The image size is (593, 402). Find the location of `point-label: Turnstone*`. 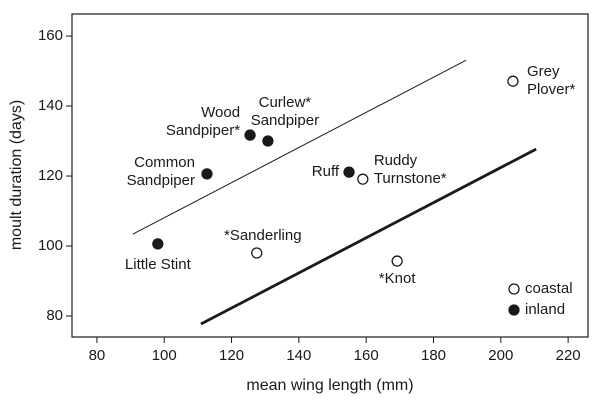

point-label: Turnstone* is located at coordinates (410, 178).